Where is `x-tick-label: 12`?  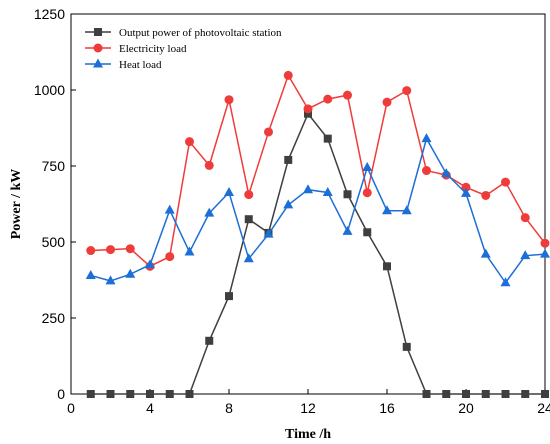
x-tick-label: 12 is located at coordinates (308, 408).